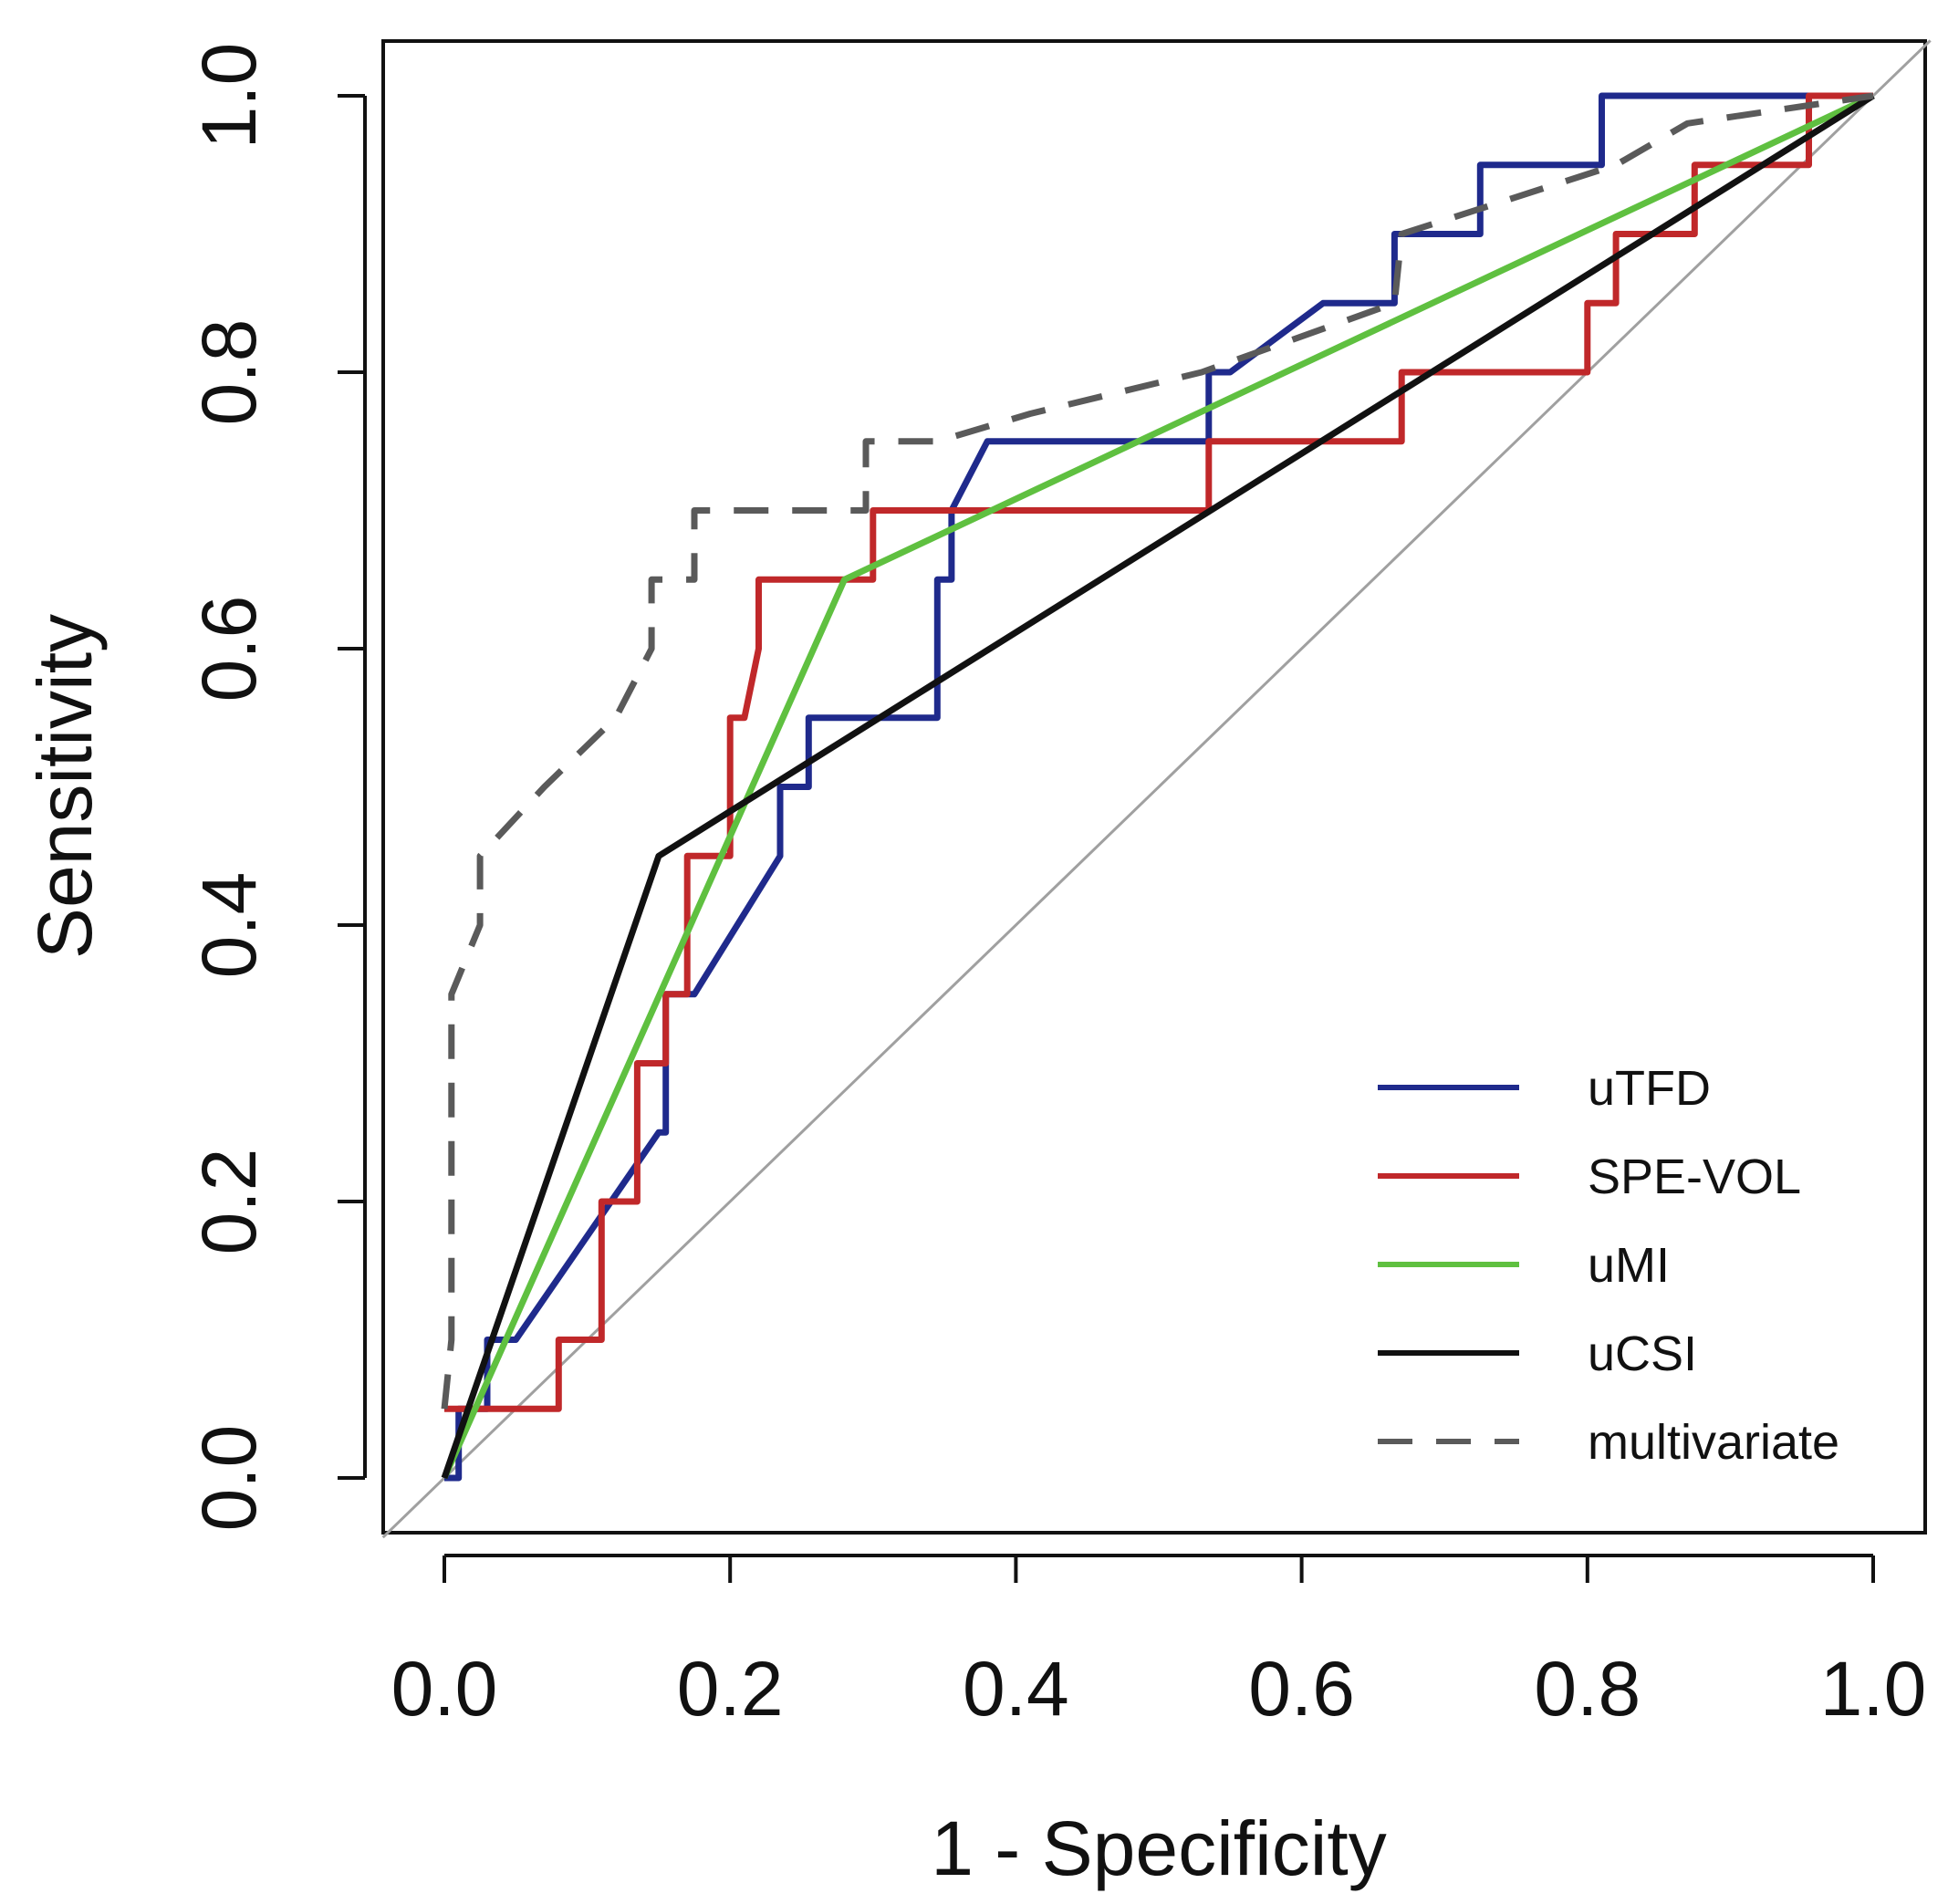  What do you see at coordinates (1874, 1689) in the screenshot?
I see `x-tick-label: 1.0` at bounding box center [1874, 1689].